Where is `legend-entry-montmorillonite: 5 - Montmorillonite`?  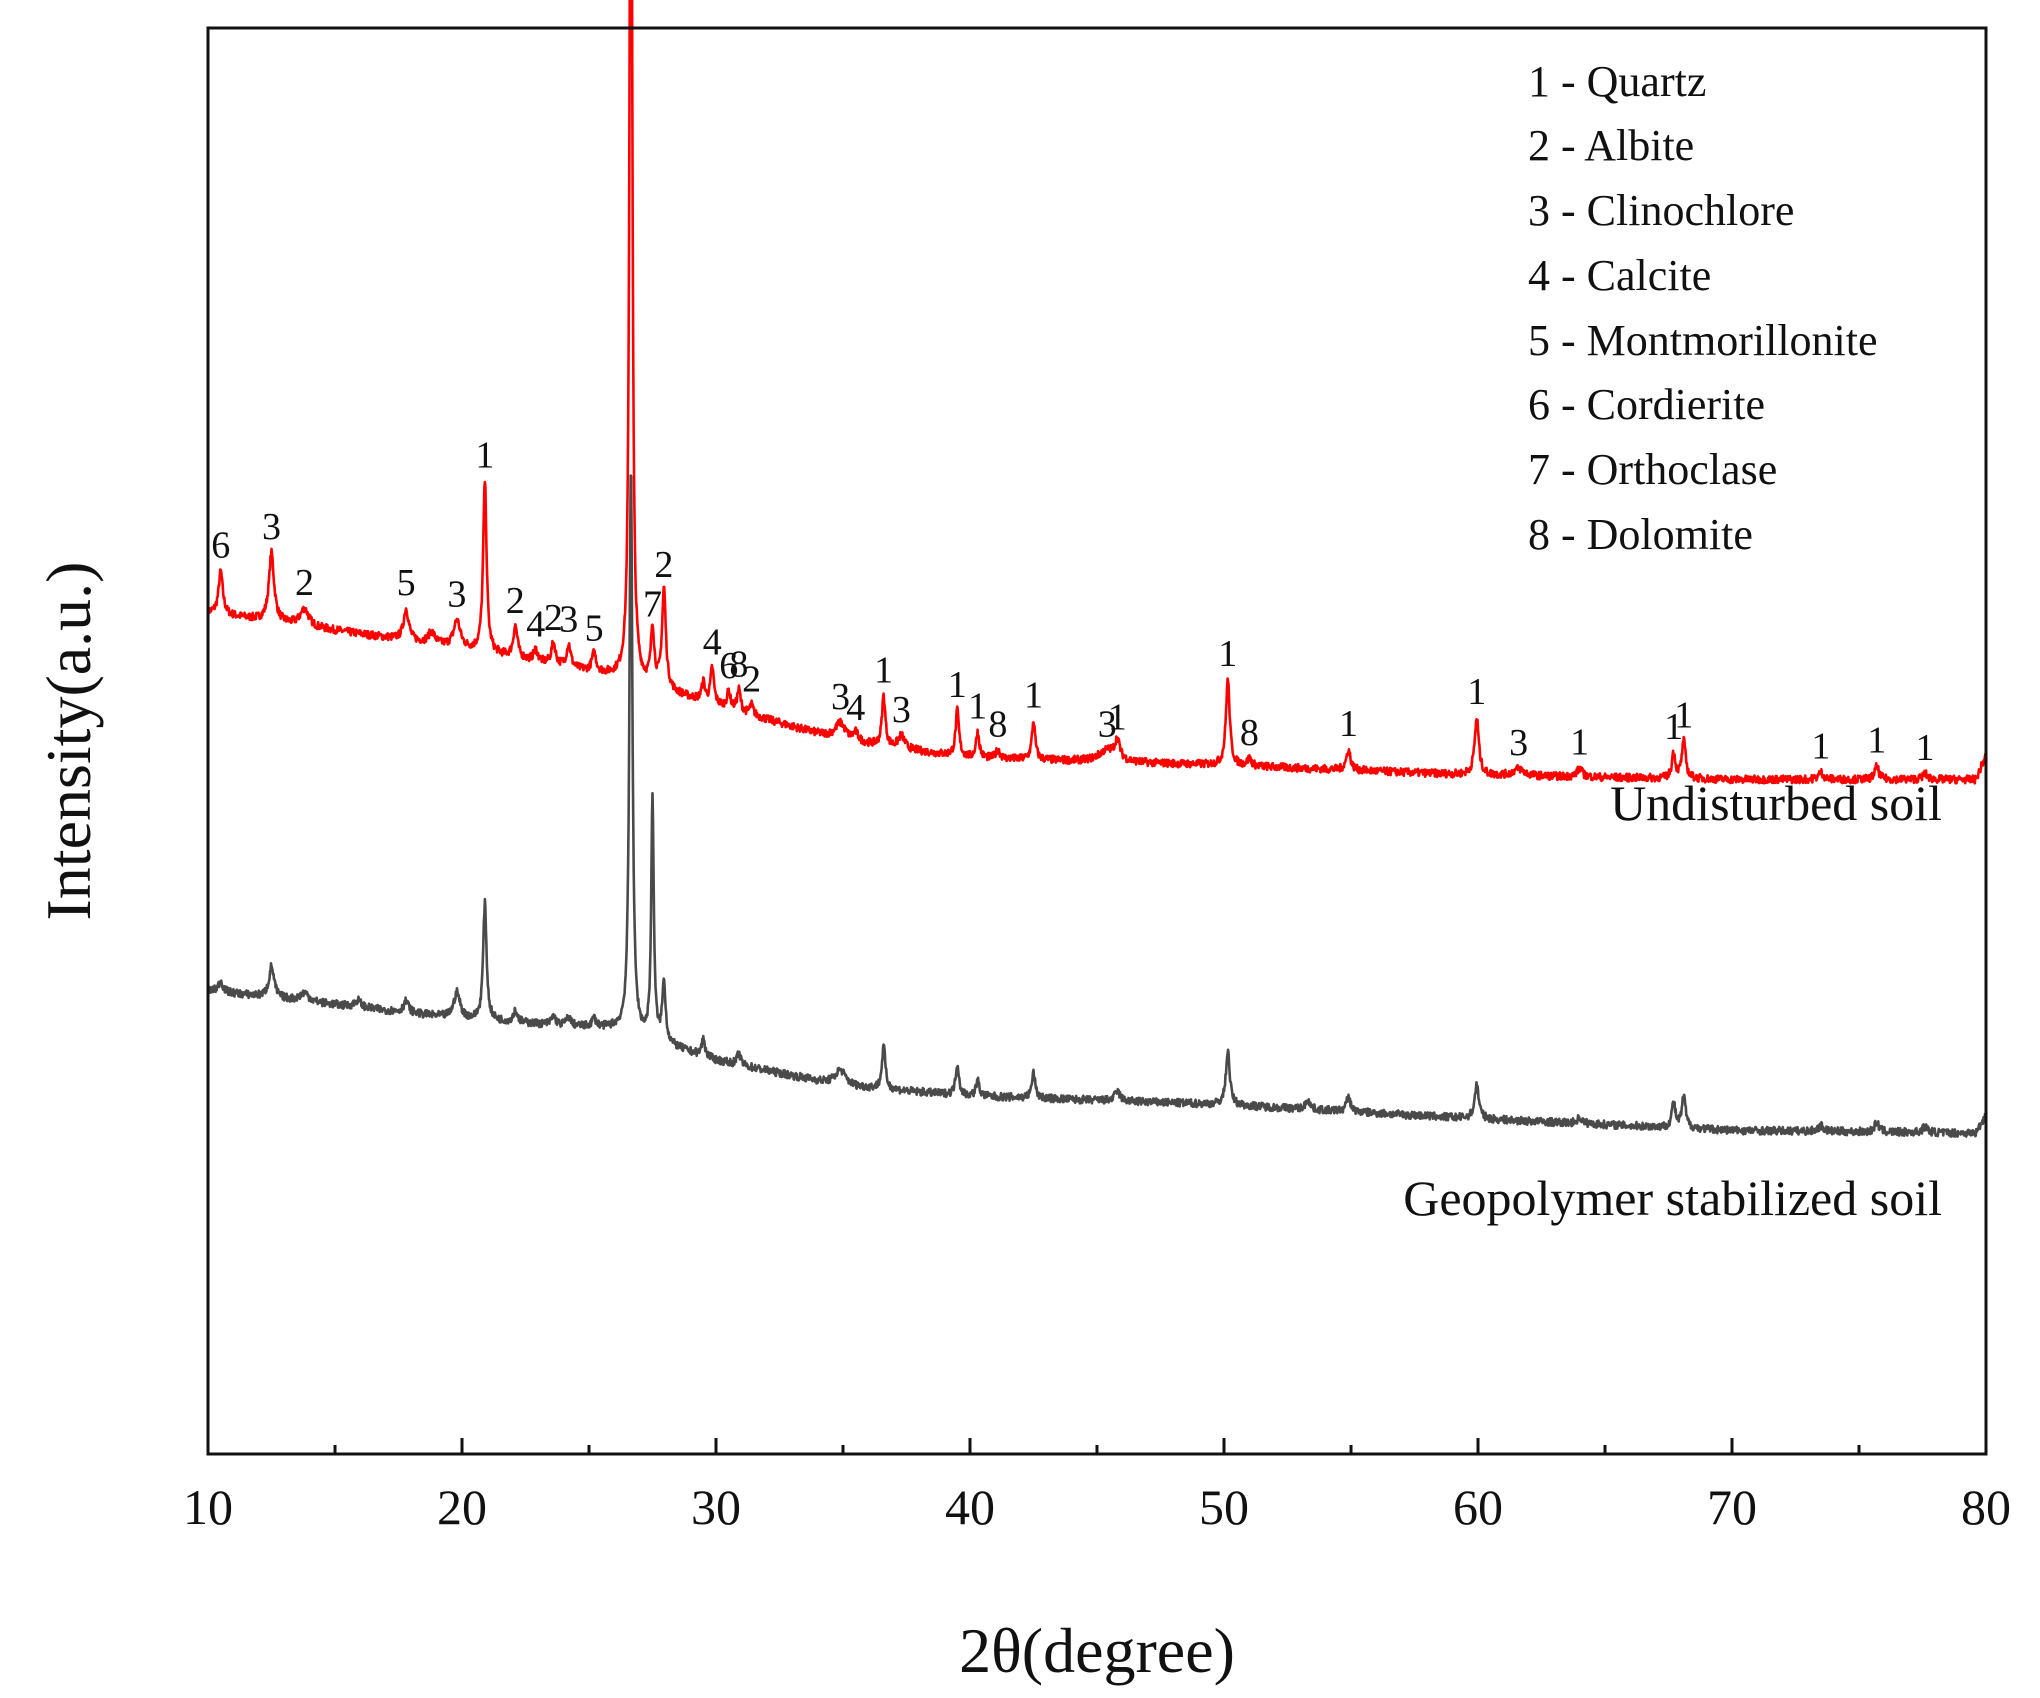
legend-entry-montmorillonite: 5 - Montmorillonite is located at coordinates (1703, 340).